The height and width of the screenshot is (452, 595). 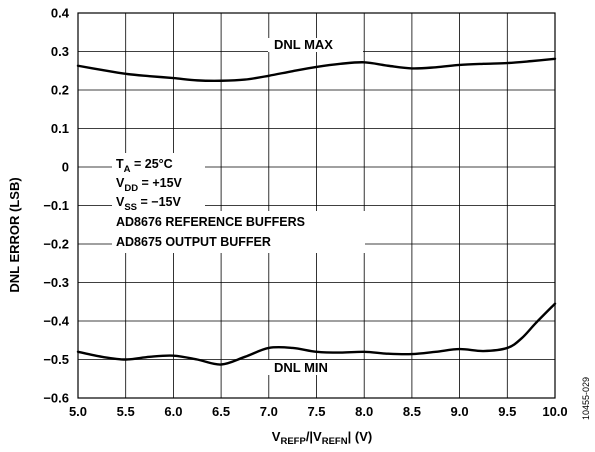 I want to click on note-reference-buffers: AD8676 REFERENCE BUFFERS, so click(x=210, y=222).